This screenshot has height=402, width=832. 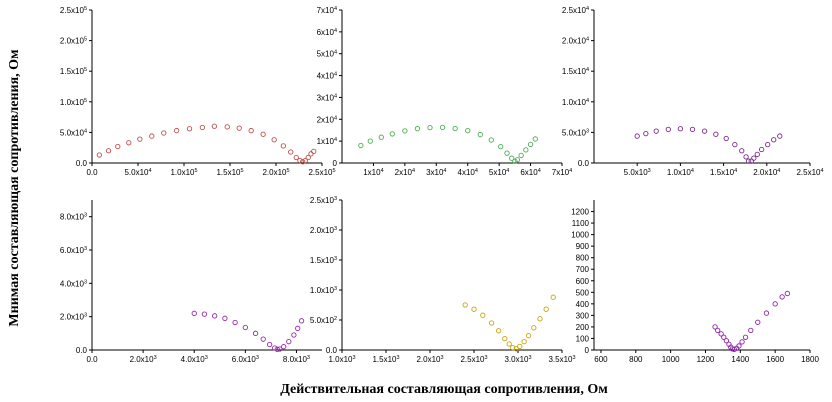 I want to click on y-tick-label: 1.5x104, so click(x=575, y=71).